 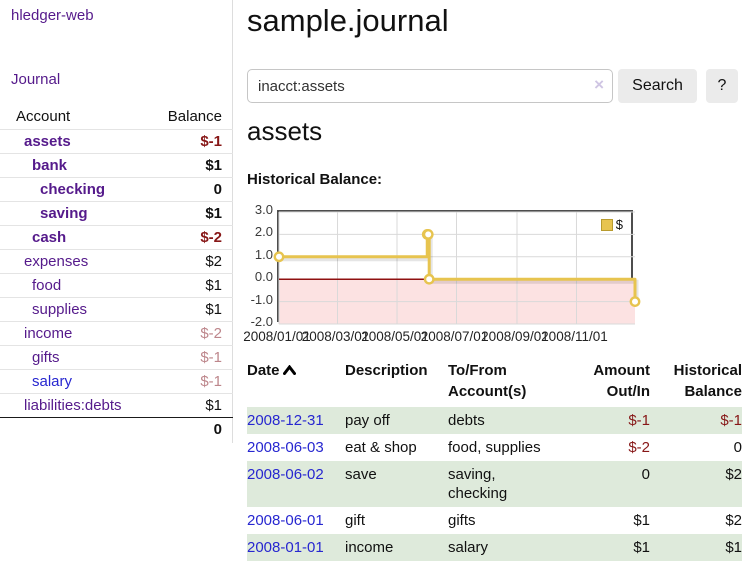 I want to click on transaction-date-link: 2008-12-31, so click(x=285, y=420).